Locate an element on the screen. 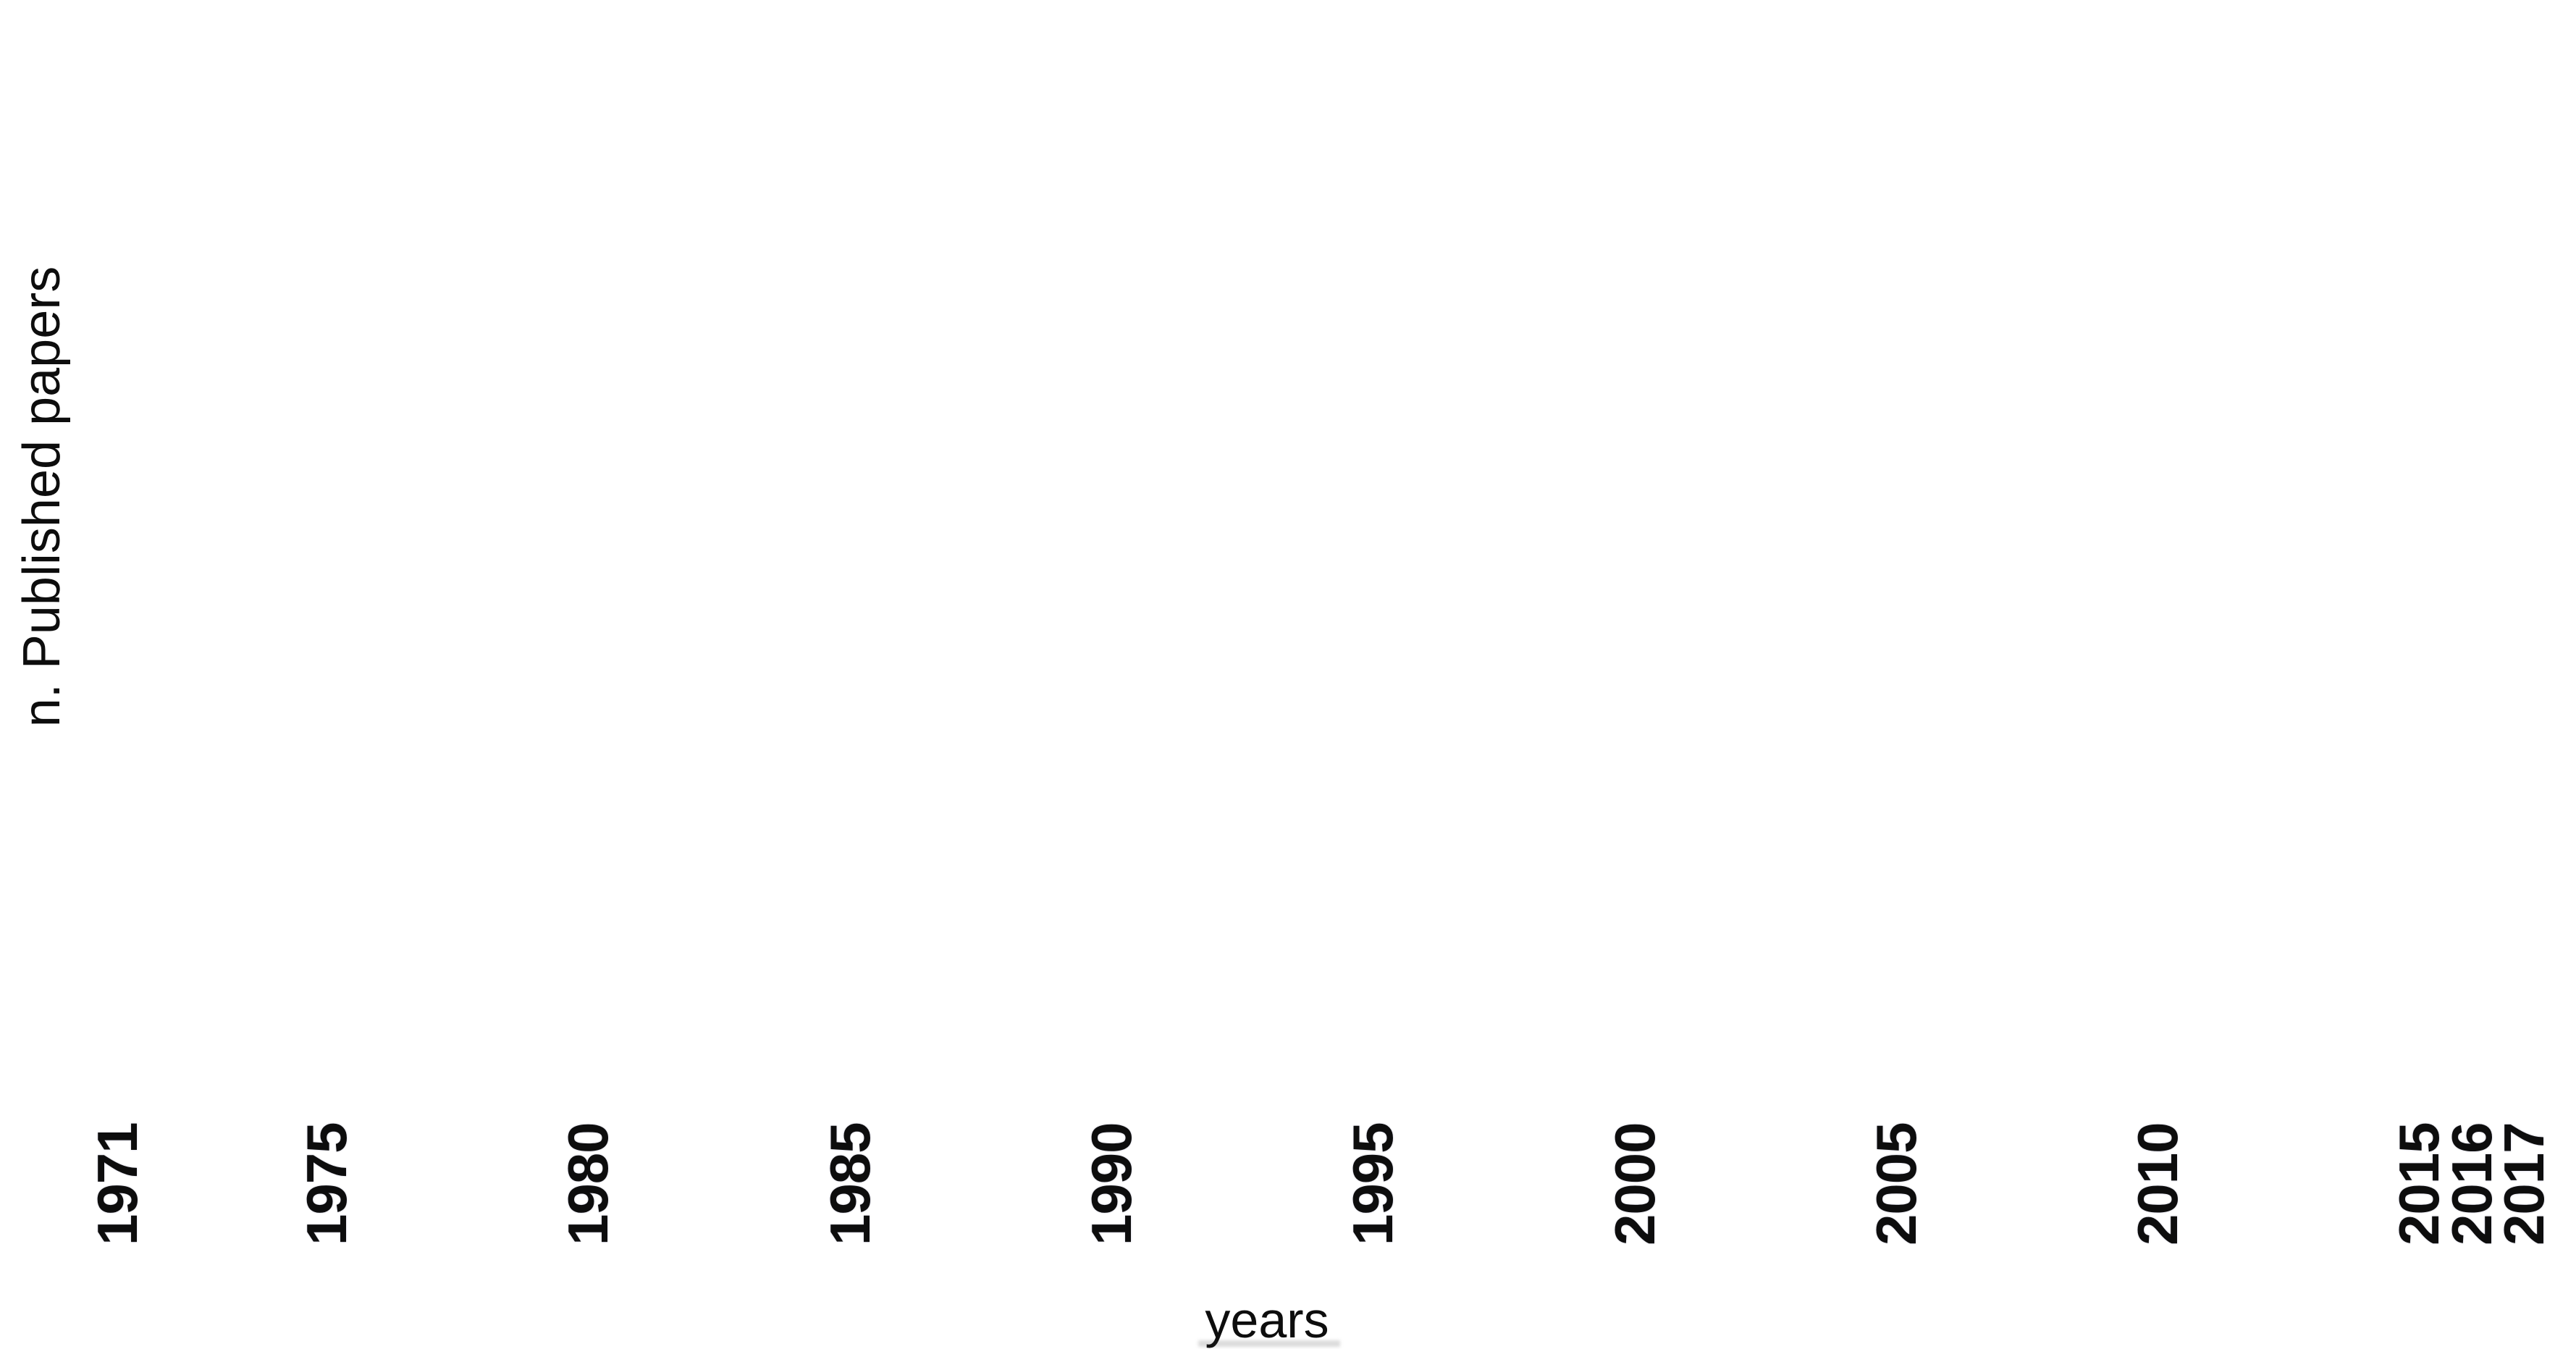 This screenshot has height=1349, width=2576. x-tick-label: 2000 is located at coordinates (1634, 1183).